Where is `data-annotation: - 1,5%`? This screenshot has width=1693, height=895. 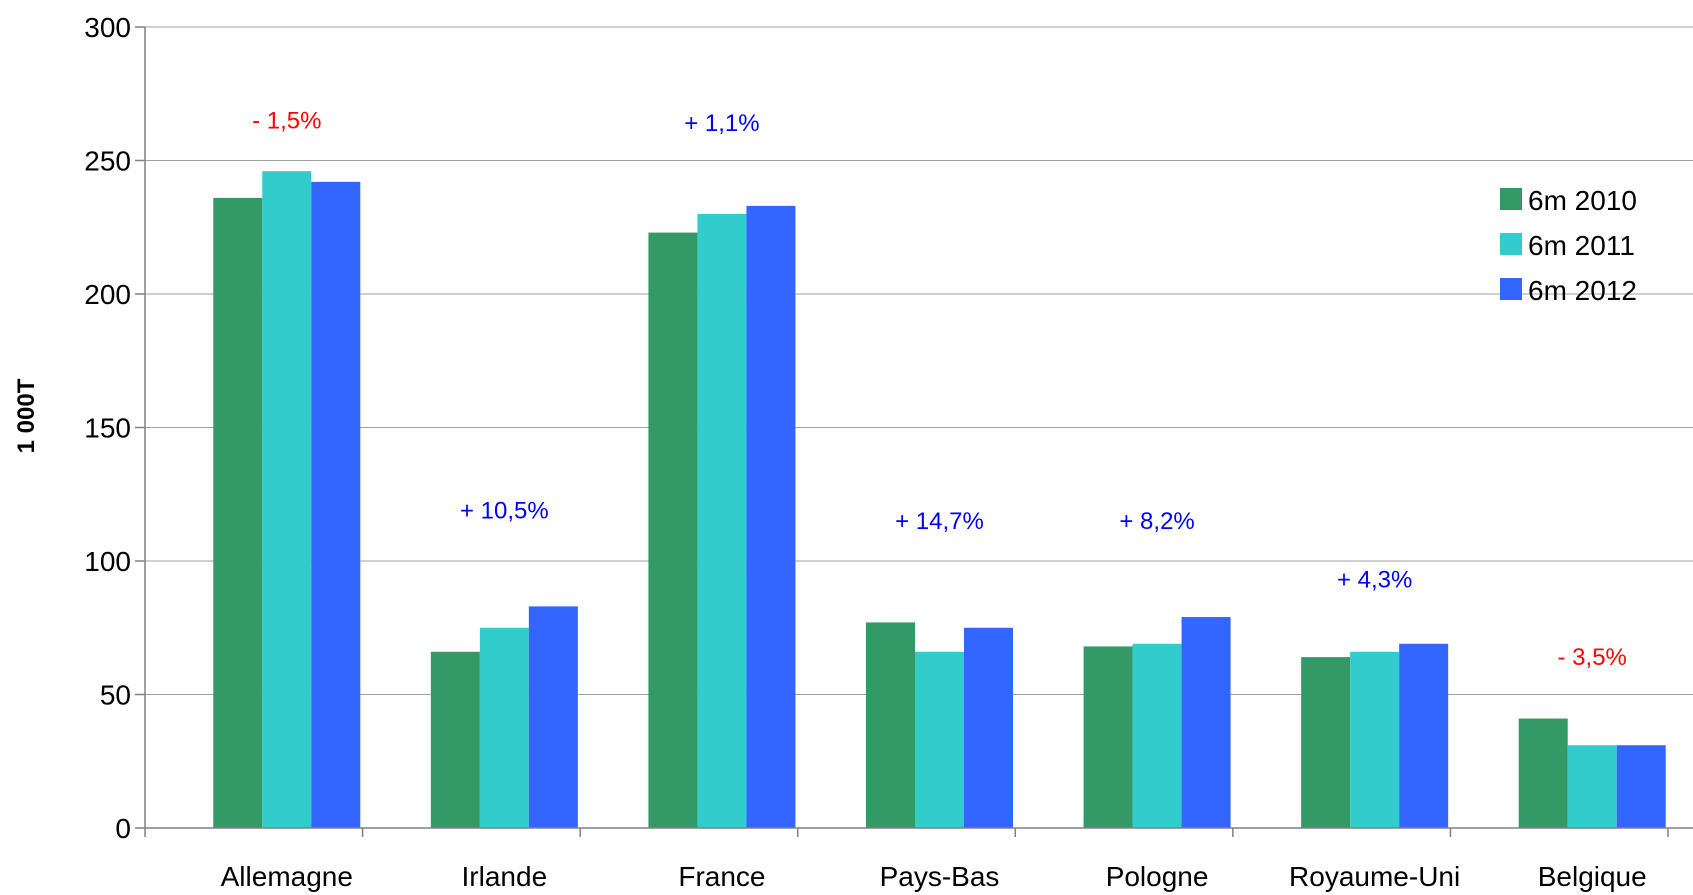
data-annotation: - 1,5% is located at coordinates (286, 120).